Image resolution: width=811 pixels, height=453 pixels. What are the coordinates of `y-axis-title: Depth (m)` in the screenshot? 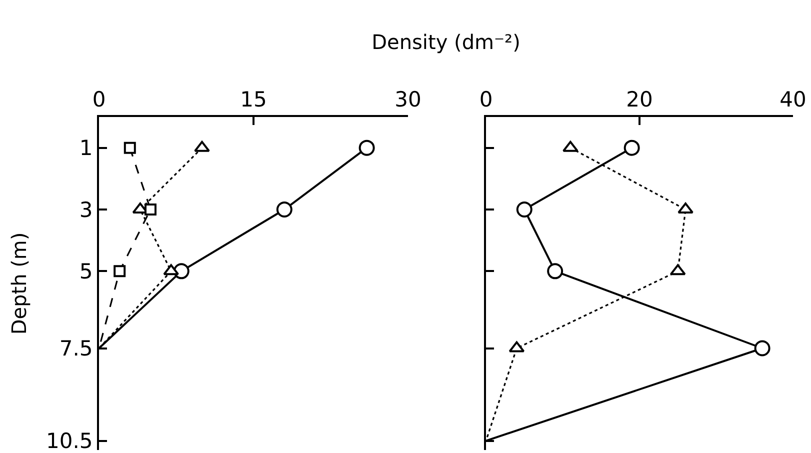 It's located at (19, 283).